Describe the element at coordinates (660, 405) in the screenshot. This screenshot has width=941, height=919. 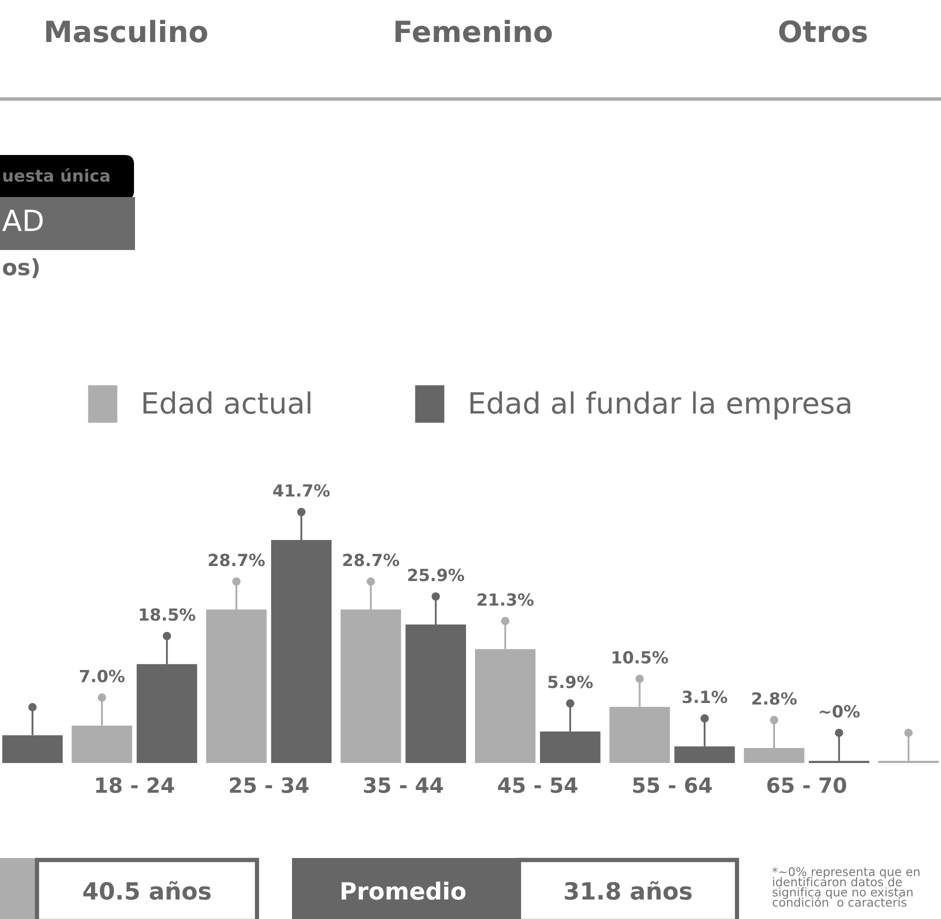
I see `legend-label: Edad al fundar la empresa` at that location.